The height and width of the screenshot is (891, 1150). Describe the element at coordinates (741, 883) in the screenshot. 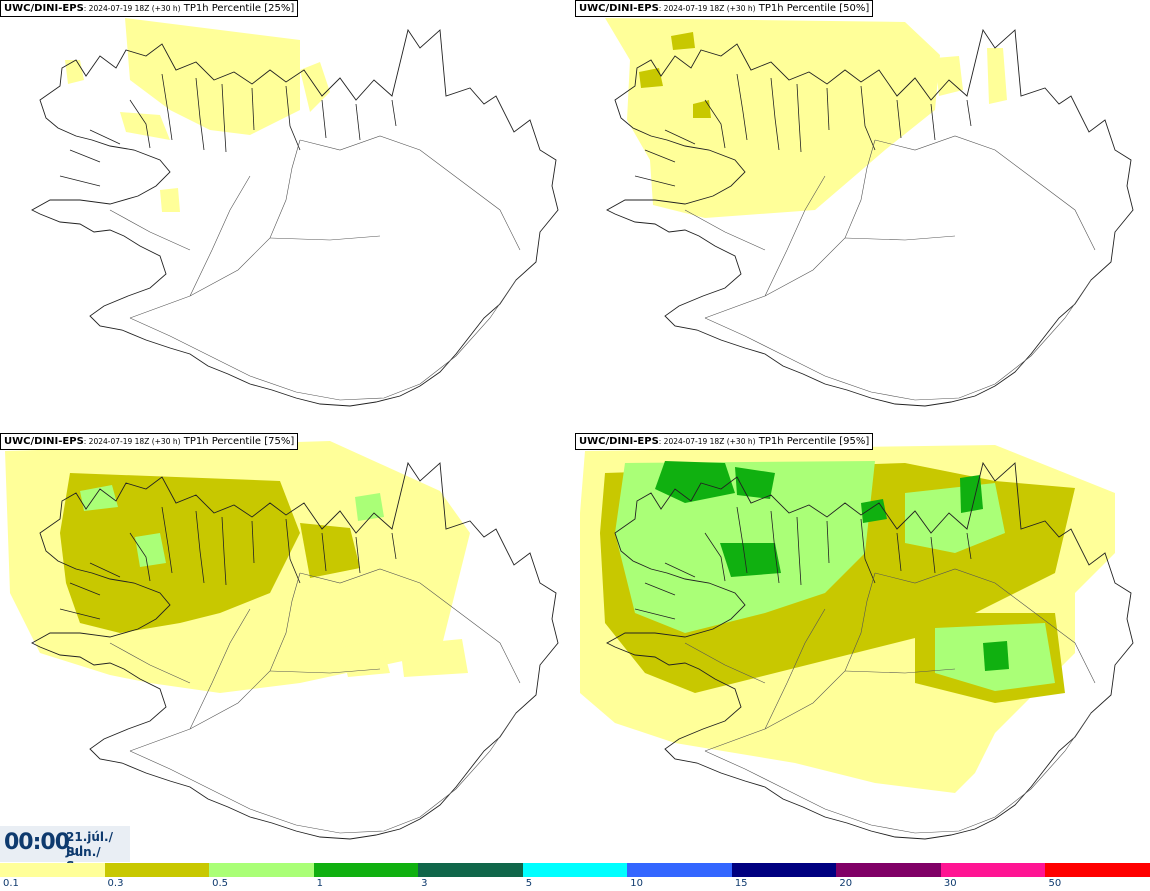

I see `legend-tick-label: 15` at that location.